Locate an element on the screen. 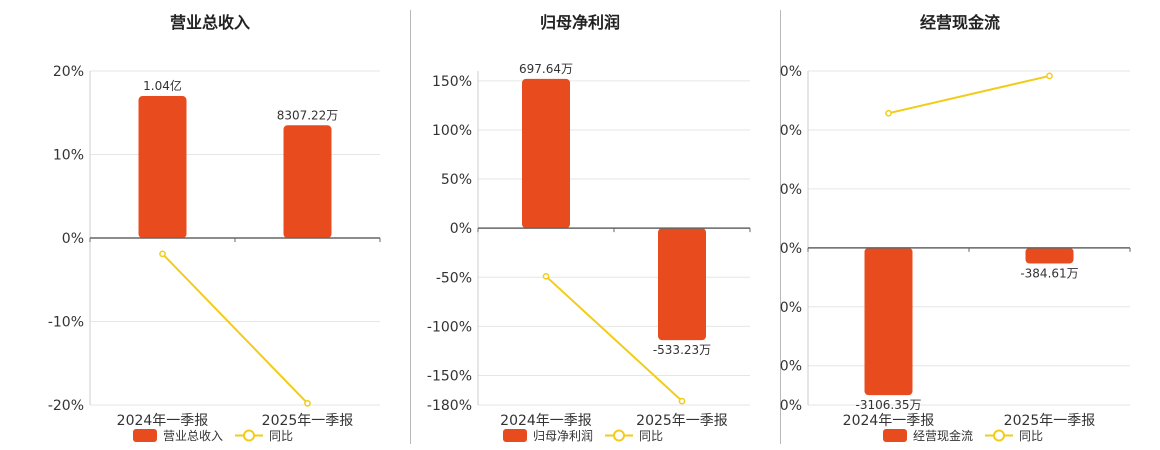 The image size is (1160, 450). y-tick-label: -180% is located at coordinates (449, 406).